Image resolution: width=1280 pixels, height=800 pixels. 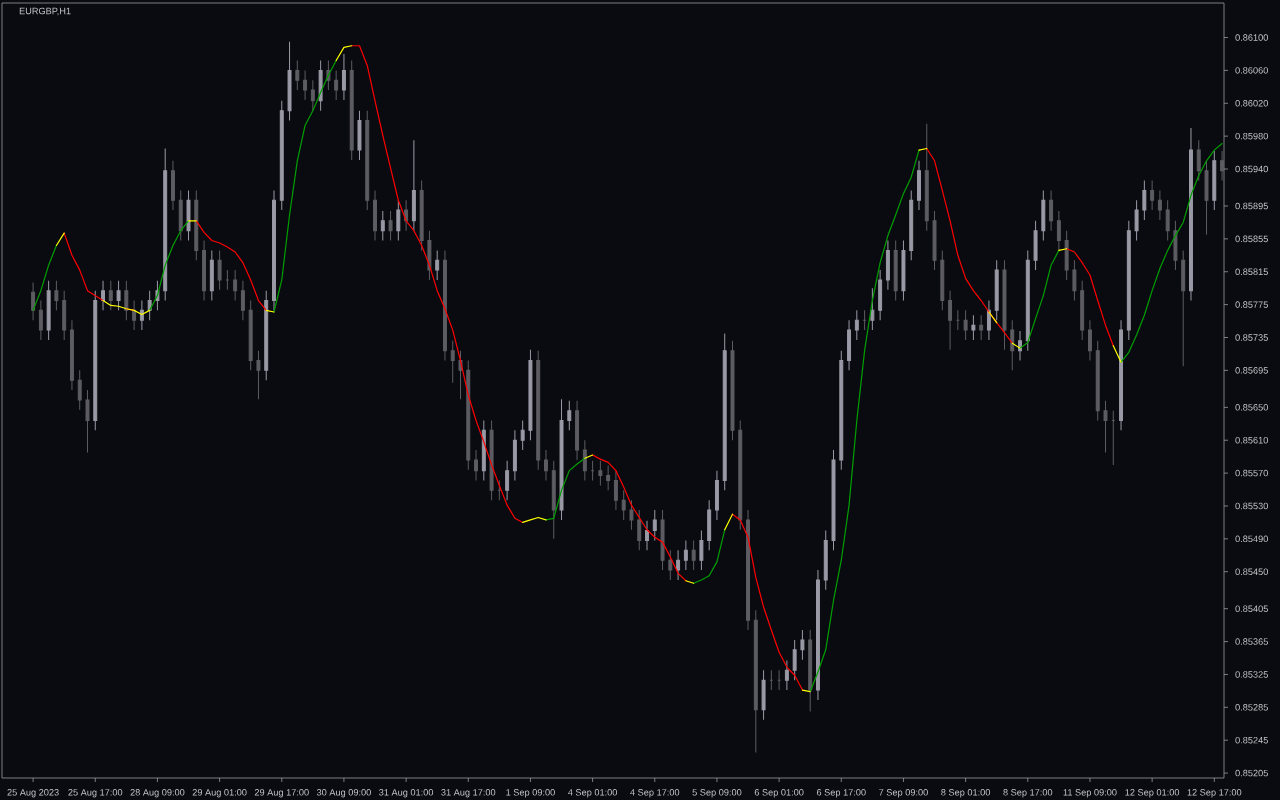 What do you see at coordinates (1214, 793) in the screenshot?
I see `x-tick-label: 12 Sep 17:00` at bounding box center [1214, 793].